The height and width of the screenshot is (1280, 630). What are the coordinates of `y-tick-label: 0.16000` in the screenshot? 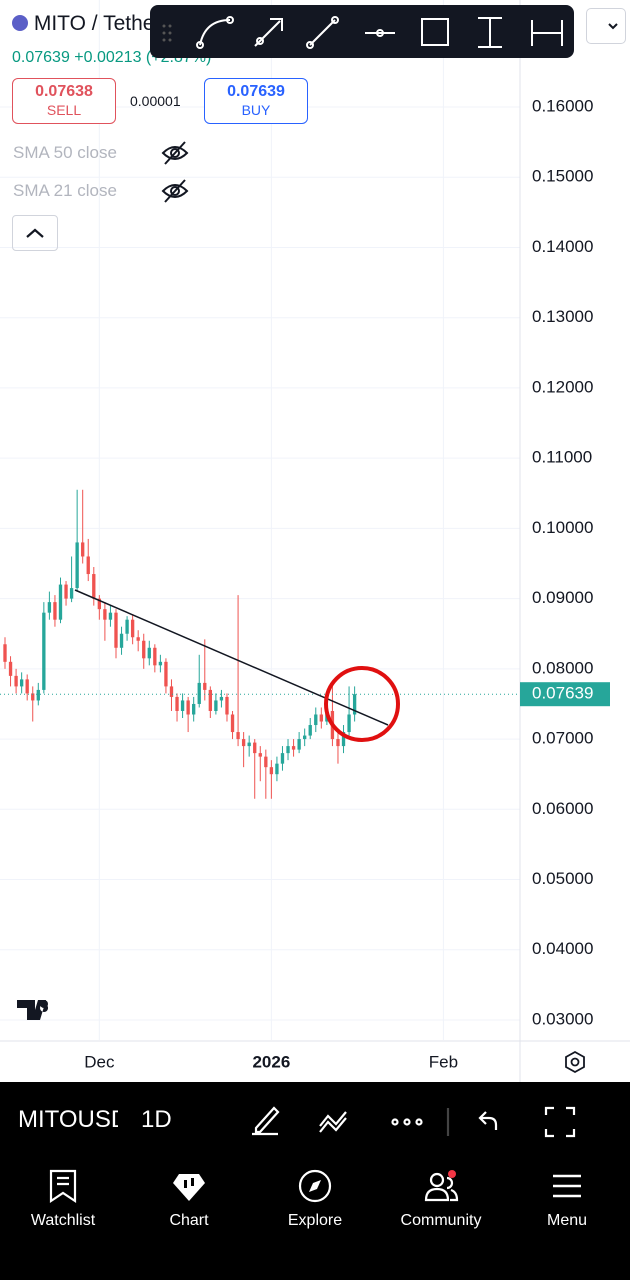 It's located at (562, 106).